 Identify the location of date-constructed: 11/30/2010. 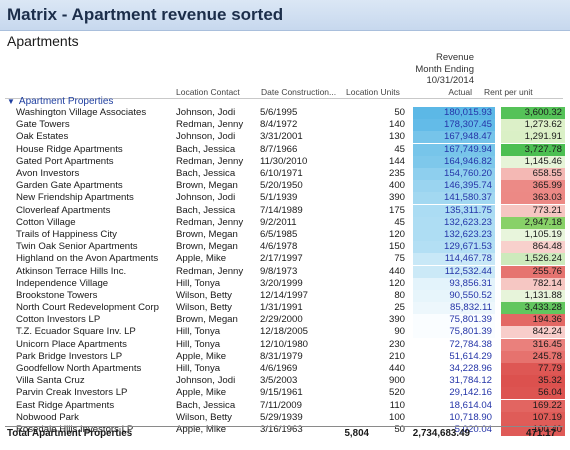
(284, 161).